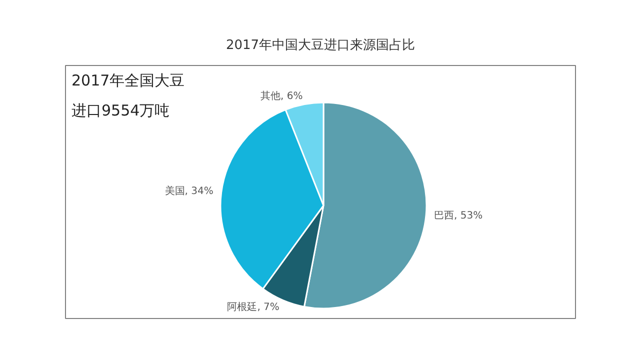 This screenshot has height=355, width=640. What do you see at coordinates (189, 191) in the screenshot?
I see `slice-label: 美国, 34%` at bounding box center [189, 191].